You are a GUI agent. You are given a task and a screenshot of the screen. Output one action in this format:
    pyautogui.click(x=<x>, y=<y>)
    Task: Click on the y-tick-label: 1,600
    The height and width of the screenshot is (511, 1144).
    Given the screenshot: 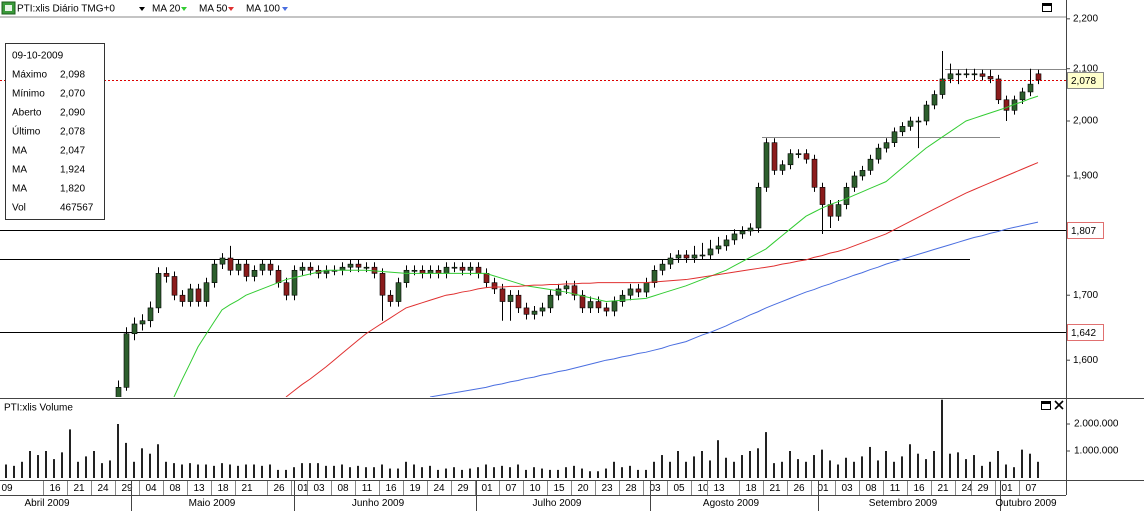 What is the action you would take?
    pyautogui.click(x=1085, y=360)
    